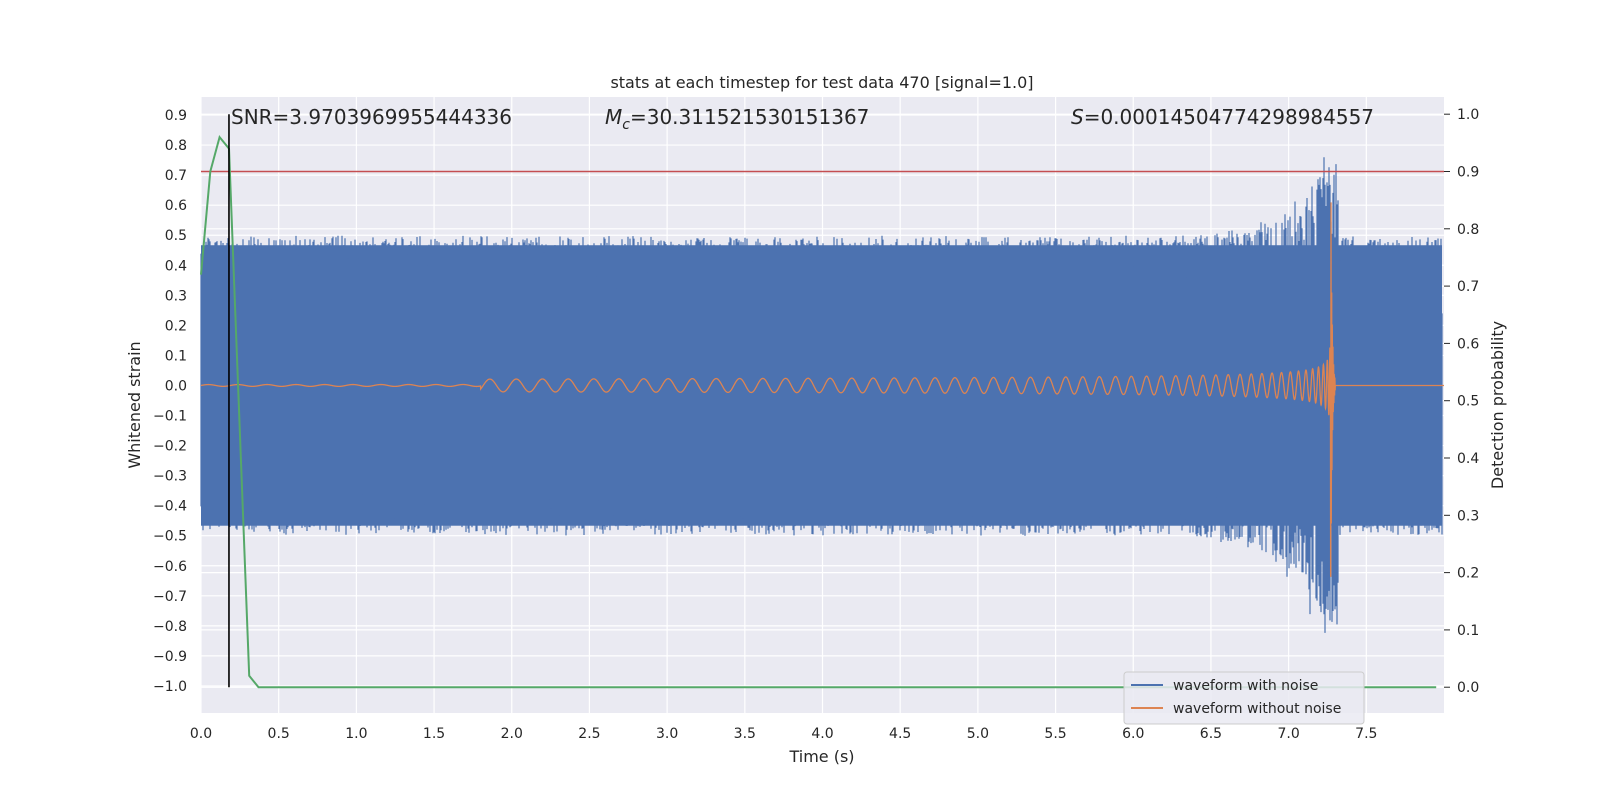 The width and height of the screenshot is (1600, 800). Describe the element at coordinates (1211, 734) in the screenshot. I see `x-tick-label: 6.5` at that location.